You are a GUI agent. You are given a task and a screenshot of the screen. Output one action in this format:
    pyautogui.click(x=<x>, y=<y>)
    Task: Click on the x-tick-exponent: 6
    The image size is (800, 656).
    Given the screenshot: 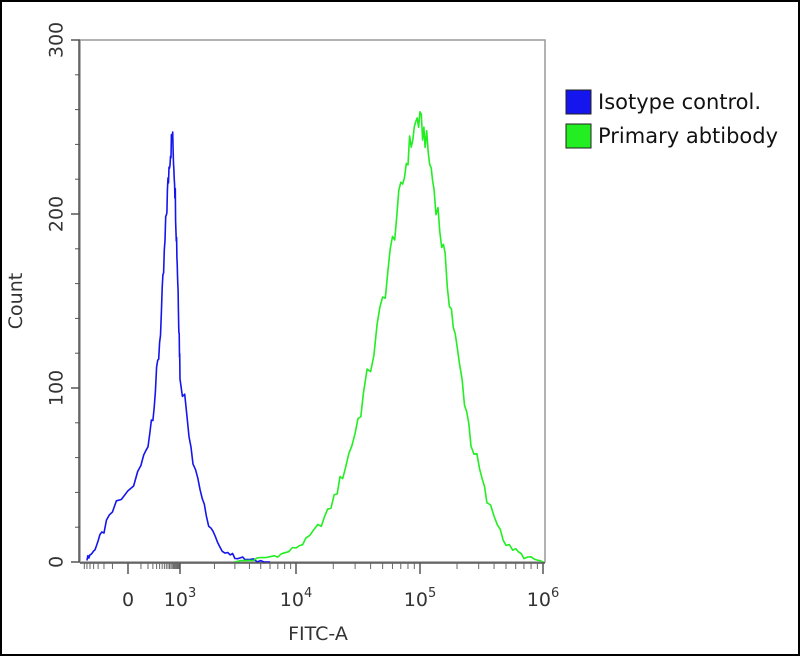 What is the action you would take?
    pyautogui.click(x=555, y=593)
    